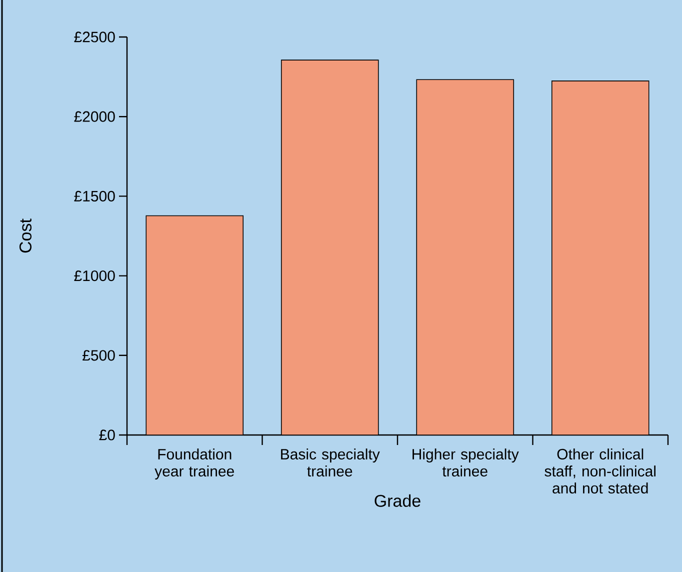 This screenshot has height=572, width=682. What do you see at coordinates (98, 355) in the screenshot?
I see `y-tick-label: £500` at bounding box center [98, 355].